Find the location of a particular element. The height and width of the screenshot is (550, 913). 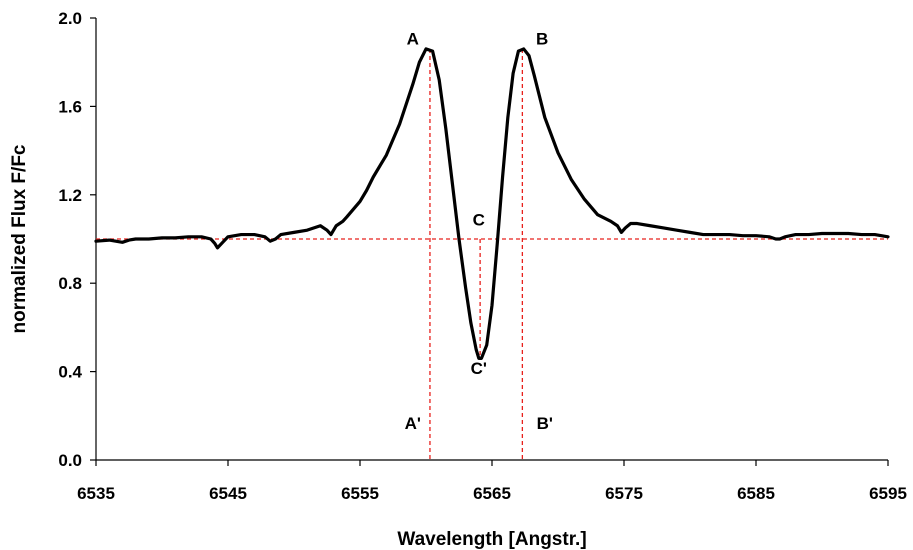

y-axis-title: normalized Flux F/Fc is located at coordinates (19, 238).